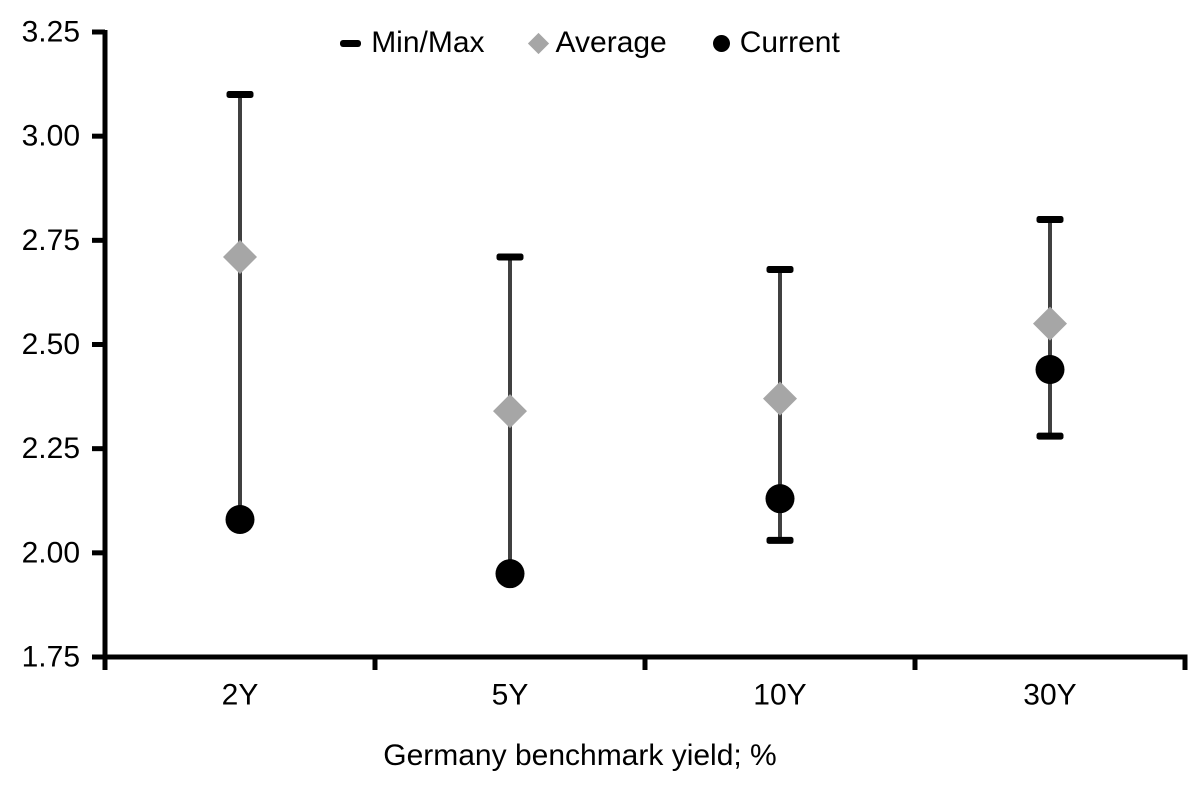  What do you see at coordinates (428, 42) in the screenshot?
I see `legend-label: Min/Max` at bounding box center [428, 42].